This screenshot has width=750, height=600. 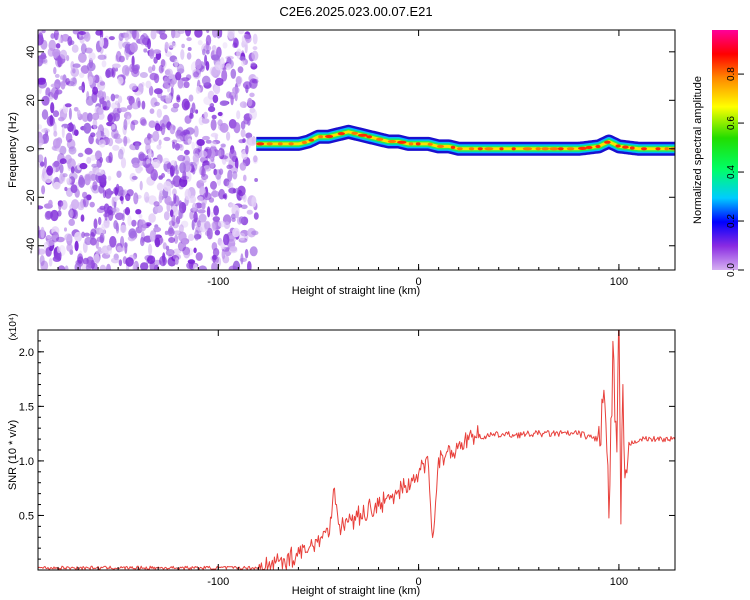 What do you see at coordinates (13, 455) in the screenshot?
I see `snr-y-axis-label: SNR (10 * v/v)` at bounding box center [13, 455].